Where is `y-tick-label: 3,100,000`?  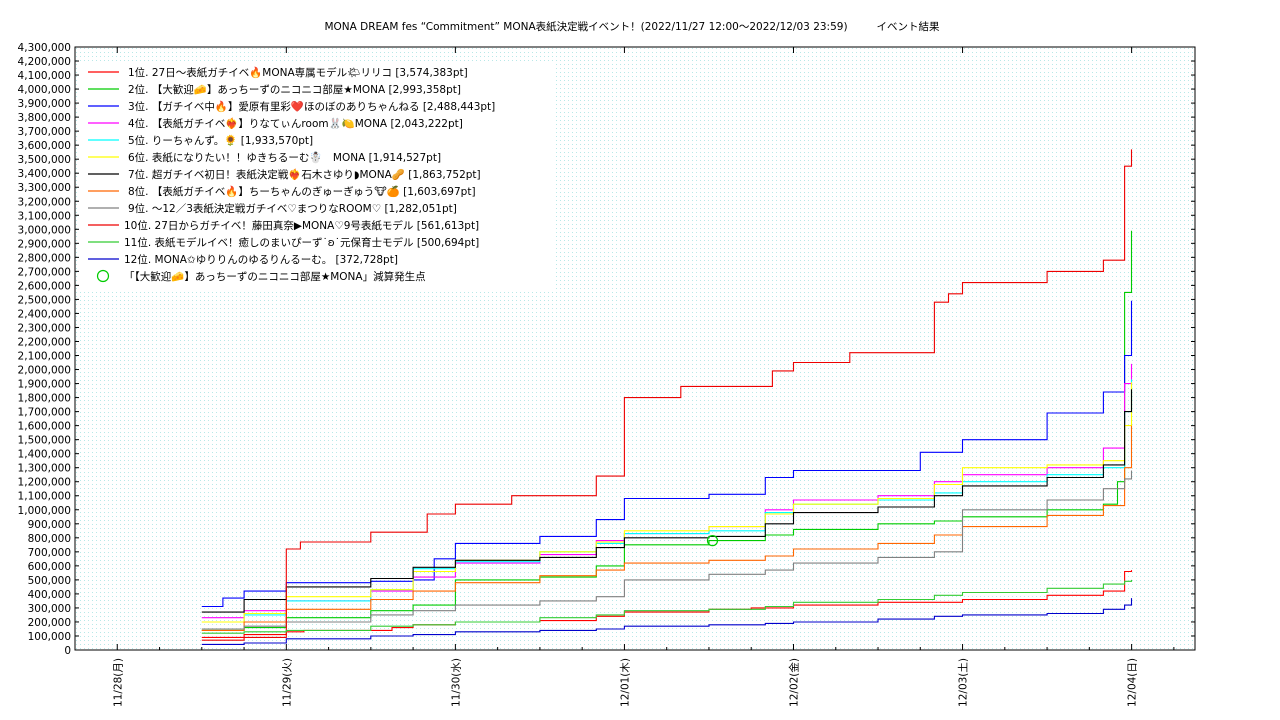 y-tick-label: 3,100,000 is located at coordinates (44, 216).